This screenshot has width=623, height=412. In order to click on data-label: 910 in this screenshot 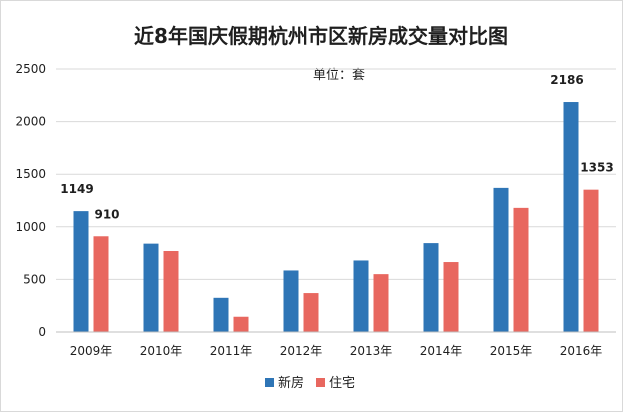, I will do `click(106, 214)`.